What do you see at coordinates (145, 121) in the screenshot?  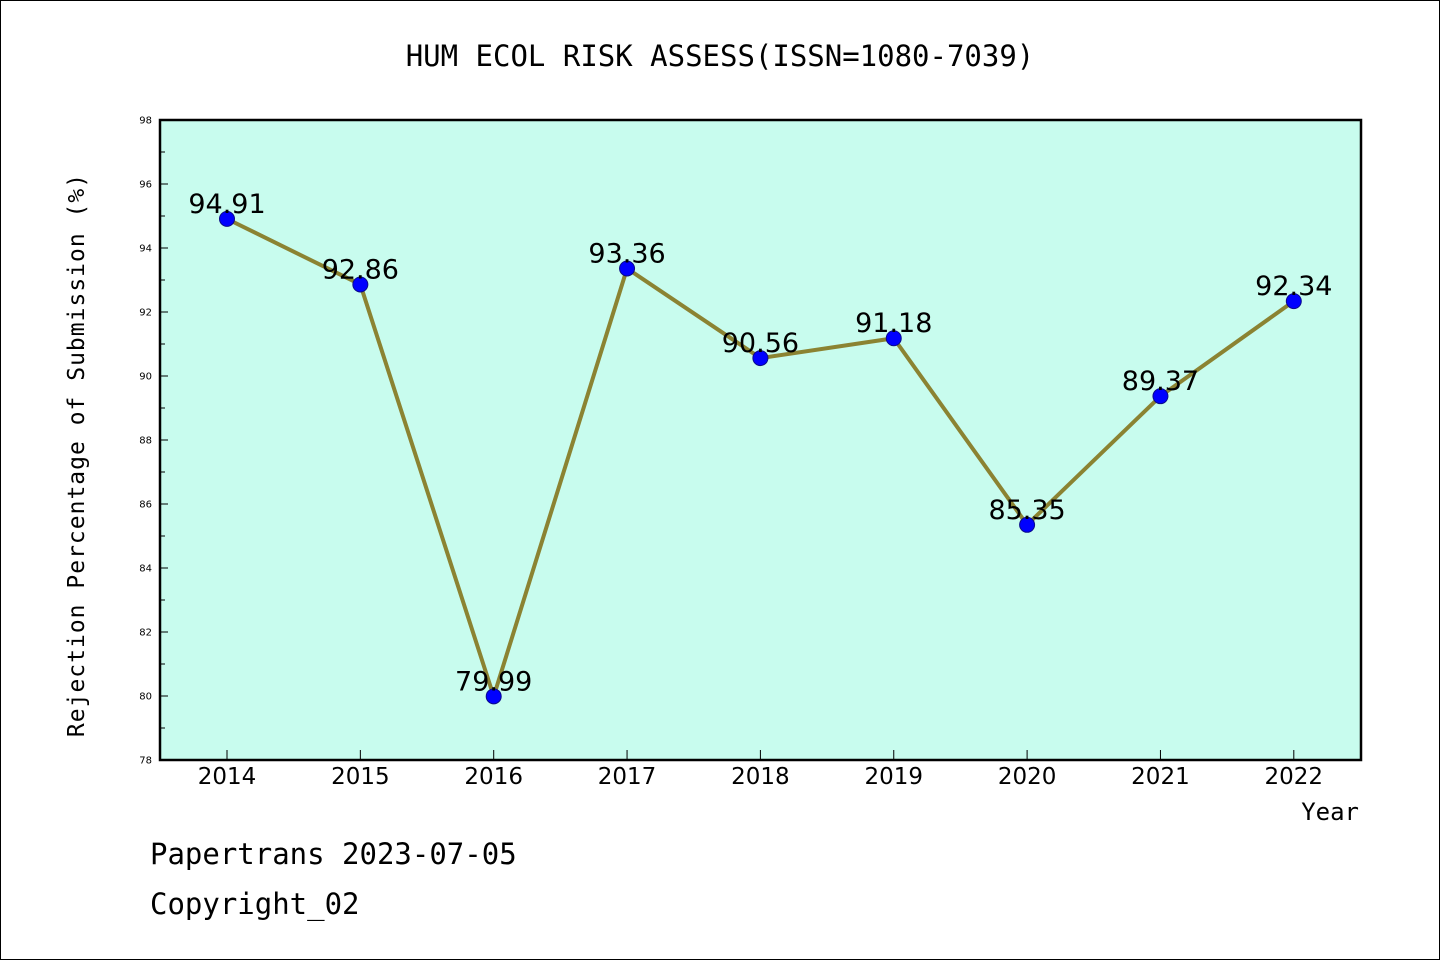 I see `y-tick-label: 98` at bounding box center [145, 121].